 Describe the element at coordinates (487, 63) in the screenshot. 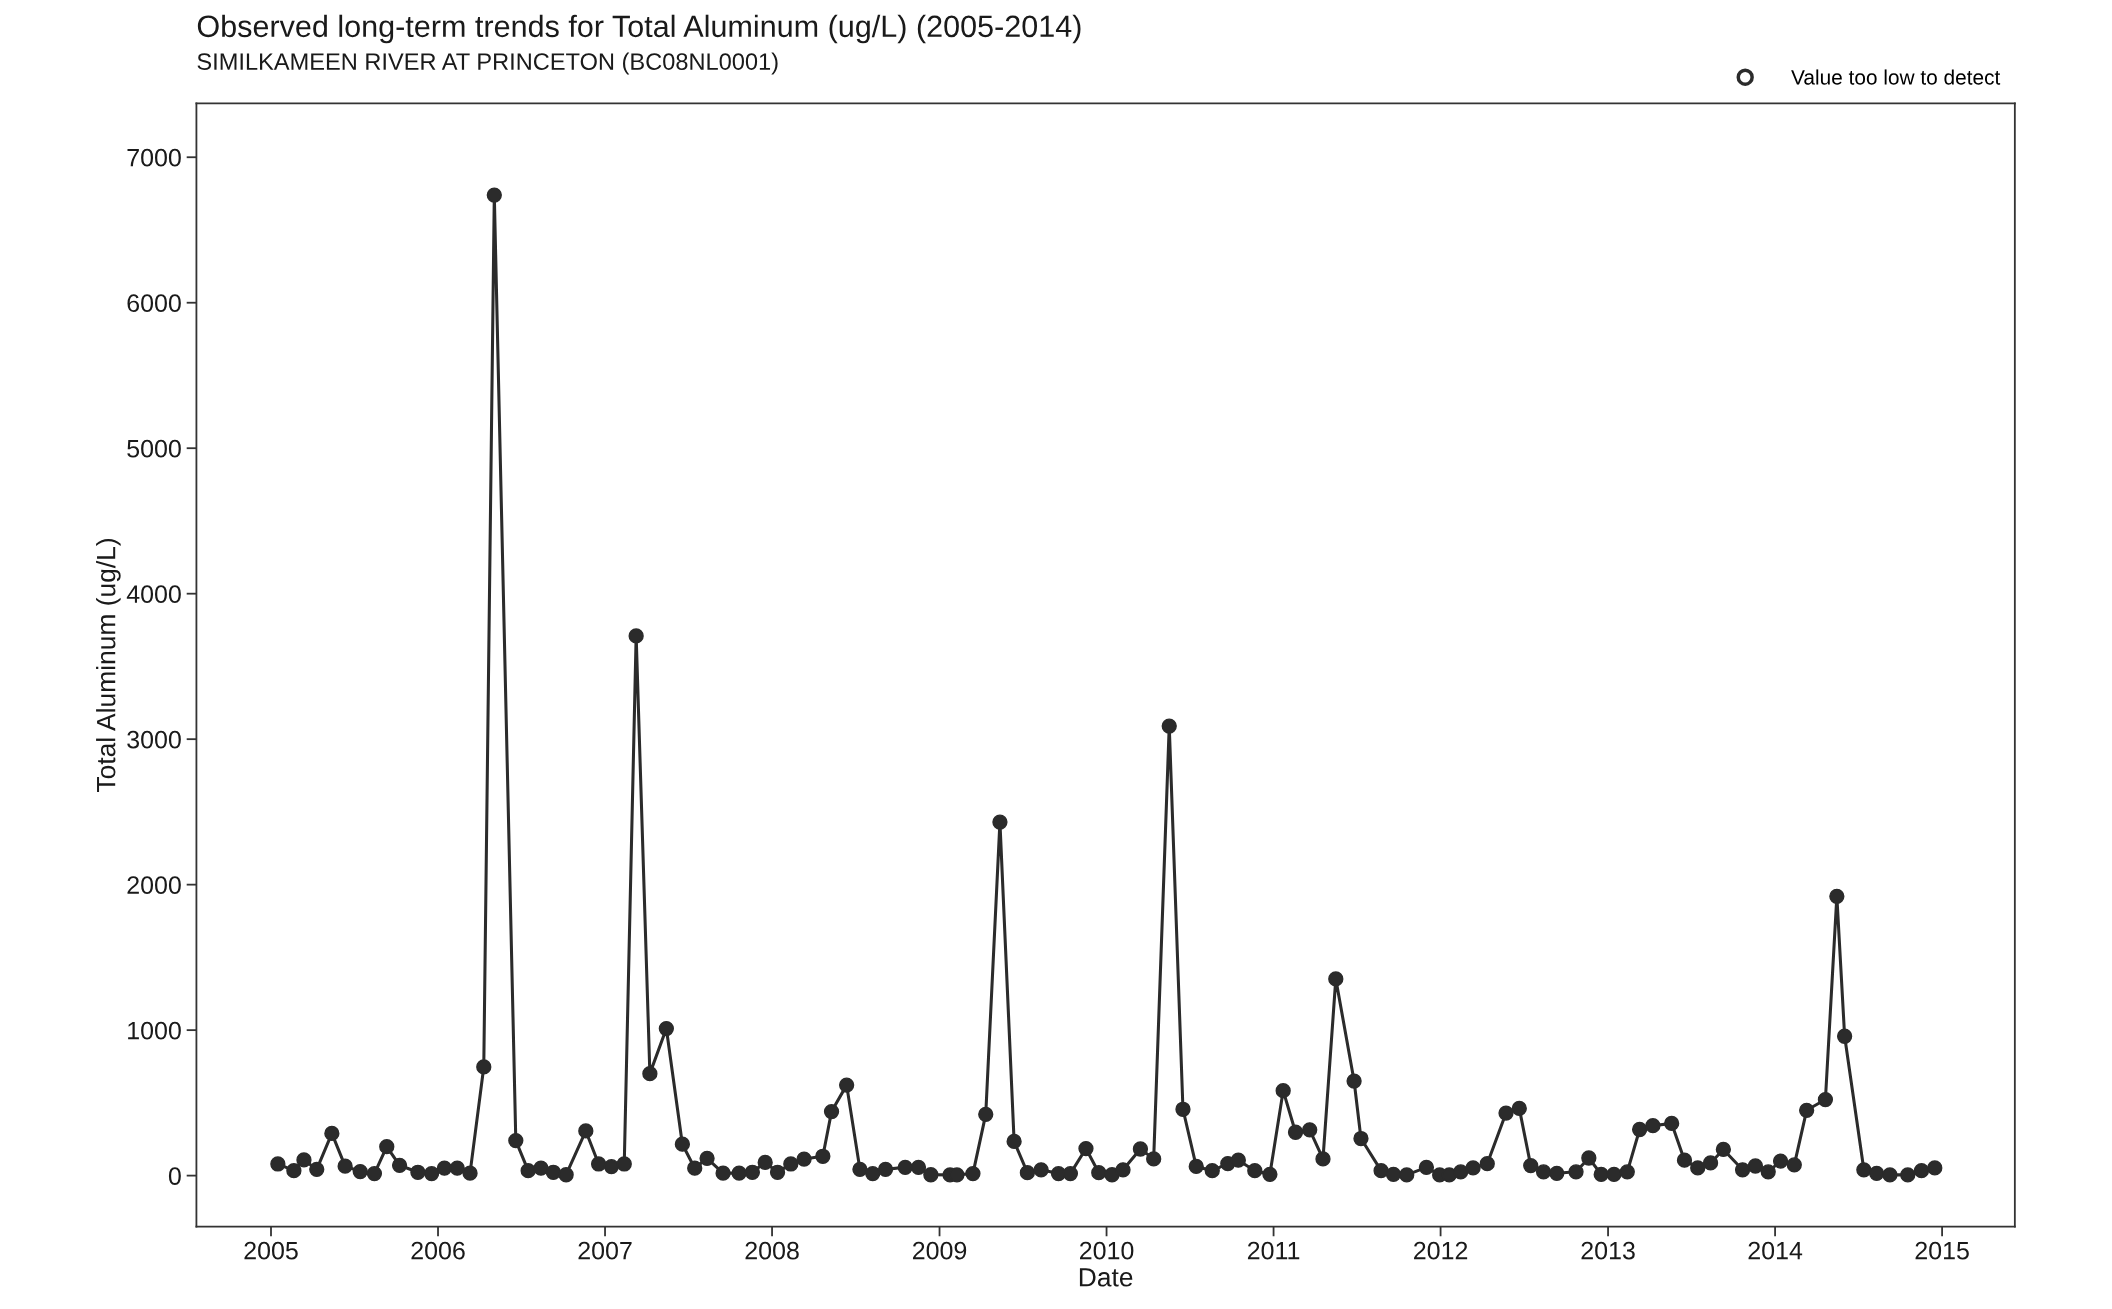

I see `chart-subtitle: SIMILKAMEEN RIVER AT PRINCETON (BC08NL0001)` at that location.